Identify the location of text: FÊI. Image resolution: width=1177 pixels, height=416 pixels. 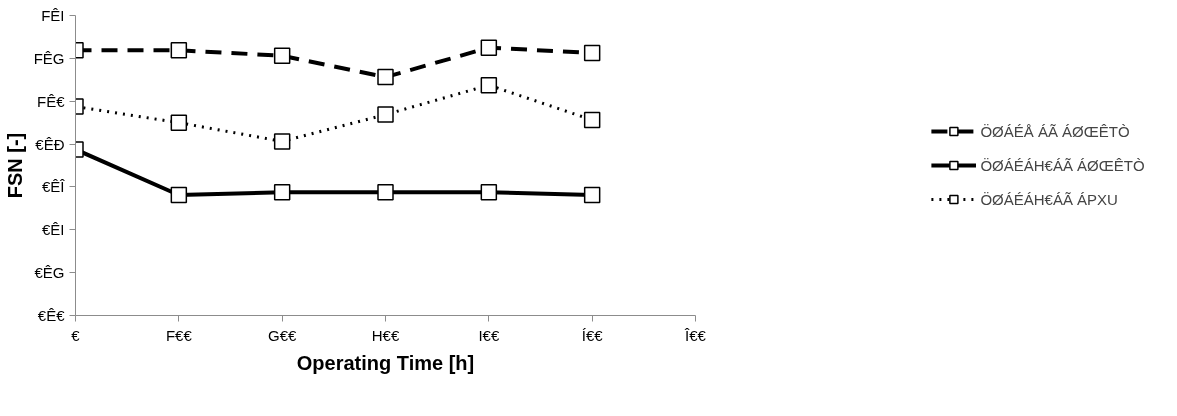
(53, 15).